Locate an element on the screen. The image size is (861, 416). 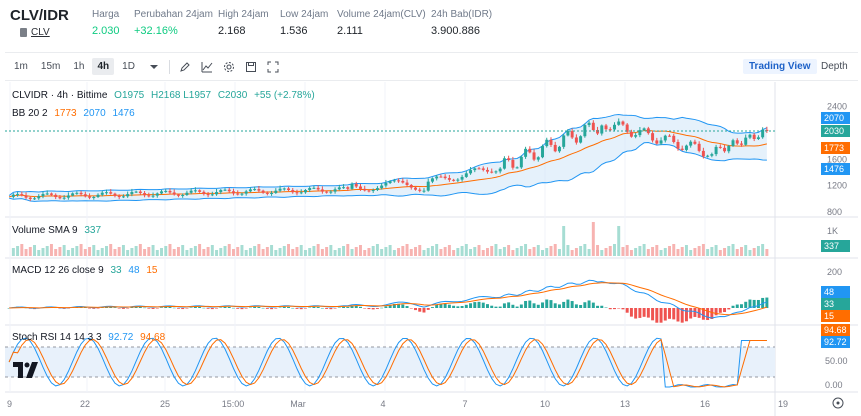
tab-depth: Depth is located at coordinates (834, 66).